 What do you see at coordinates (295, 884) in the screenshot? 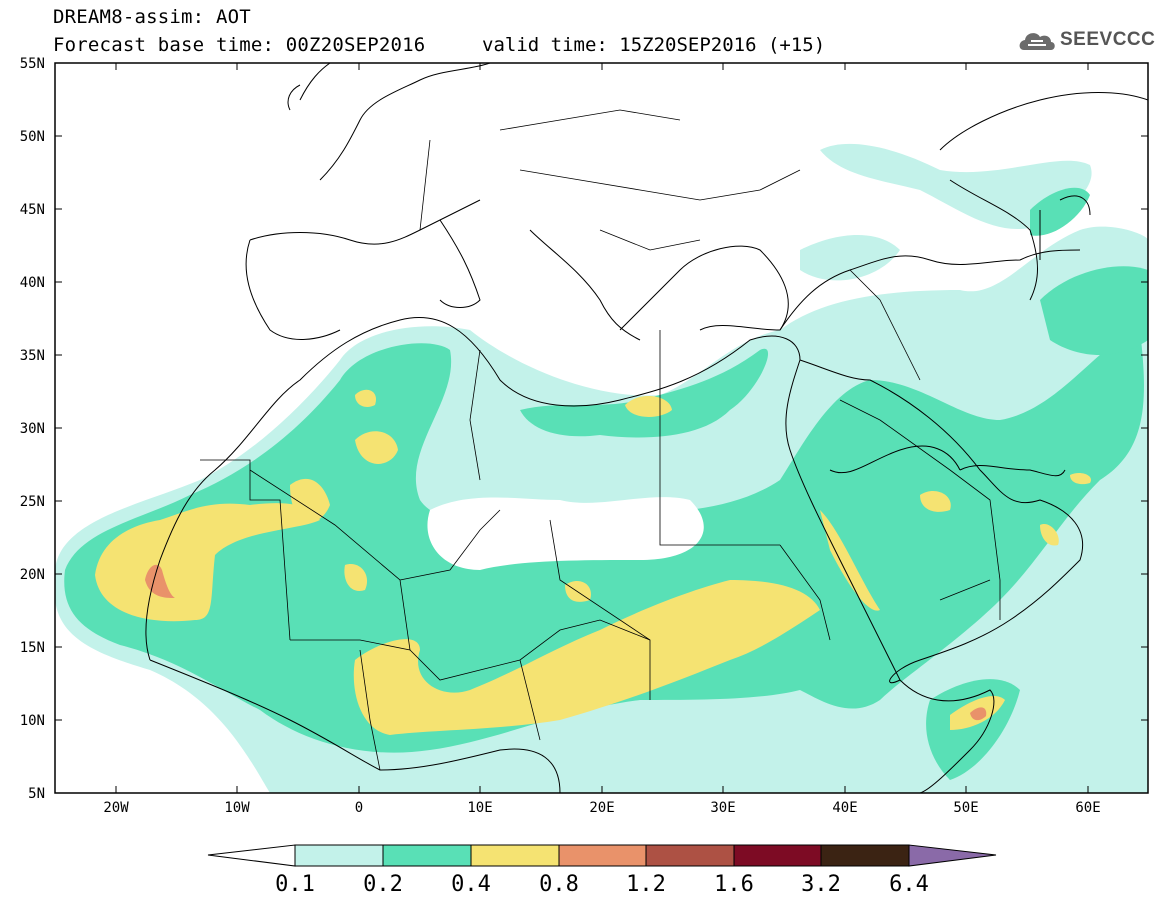
I see `colorbar-label: 0.1` at bounding box center [295, 884].